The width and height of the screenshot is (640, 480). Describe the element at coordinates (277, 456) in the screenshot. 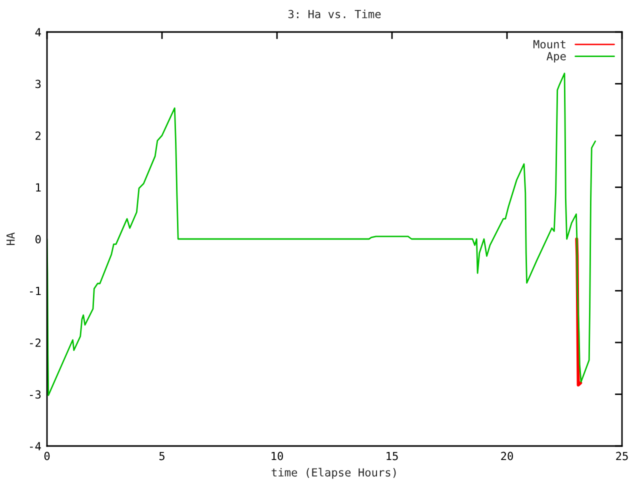

I see `x-tick-label: 10` at that location.